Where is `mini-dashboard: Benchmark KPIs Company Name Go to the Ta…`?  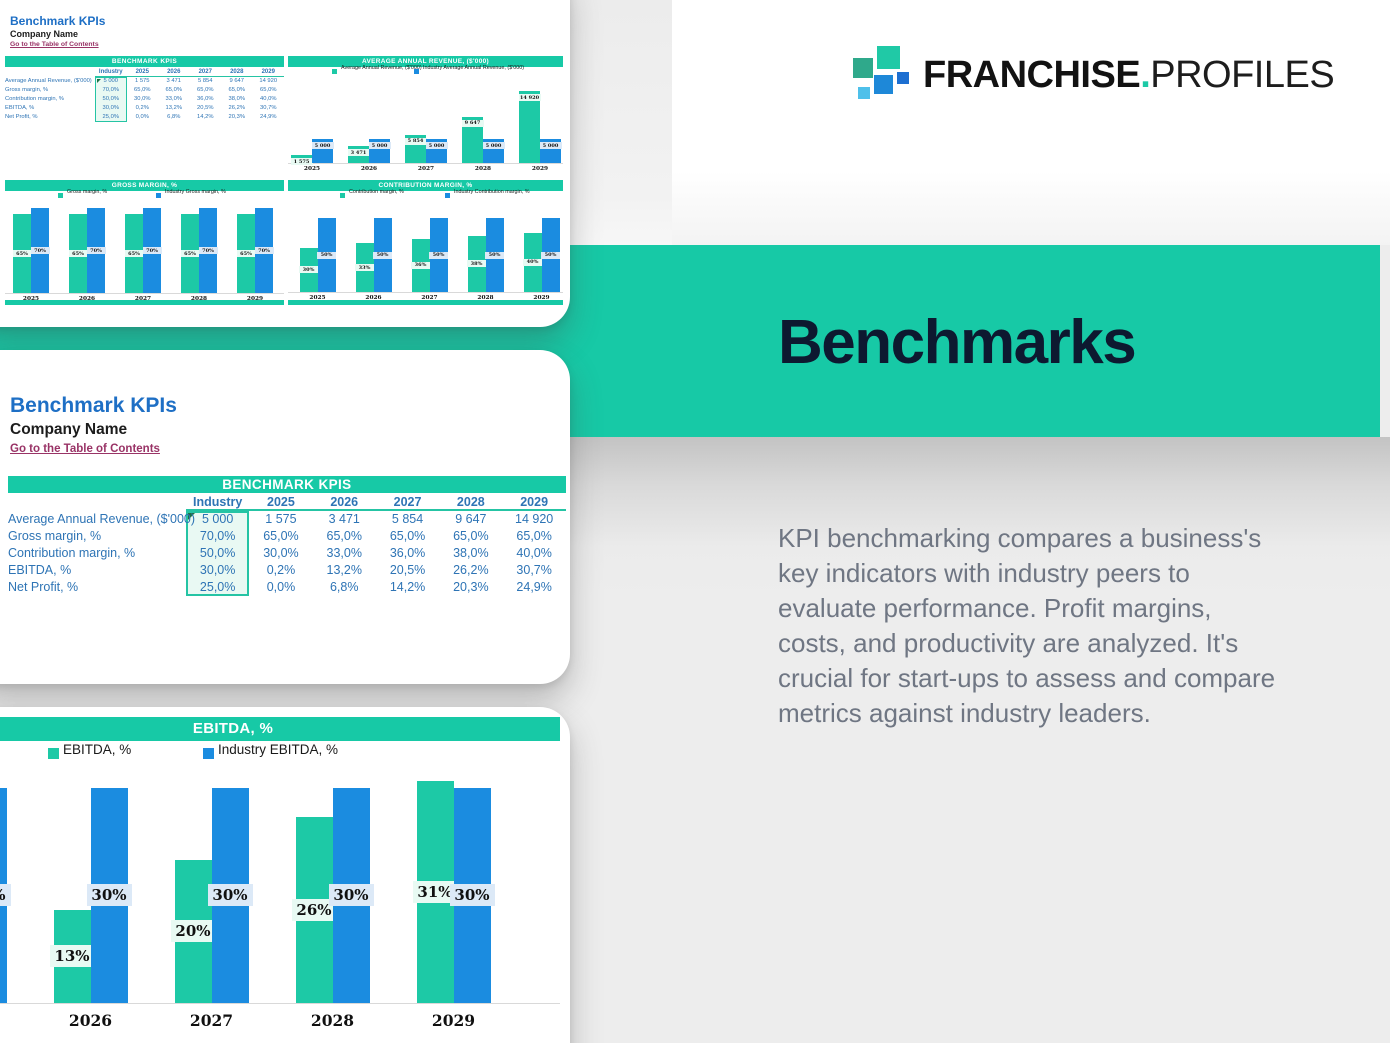 mini-dashboard: Benchmark KPIs Company Name Go to the Ta… is located at coordinates (285, 163).